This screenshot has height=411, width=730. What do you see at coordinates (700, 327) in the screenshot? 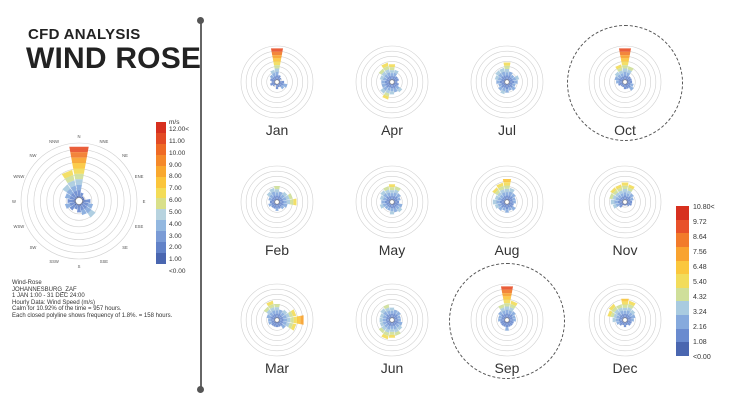
I see `legend-label: 2.16` at bounding box center [700, 327].